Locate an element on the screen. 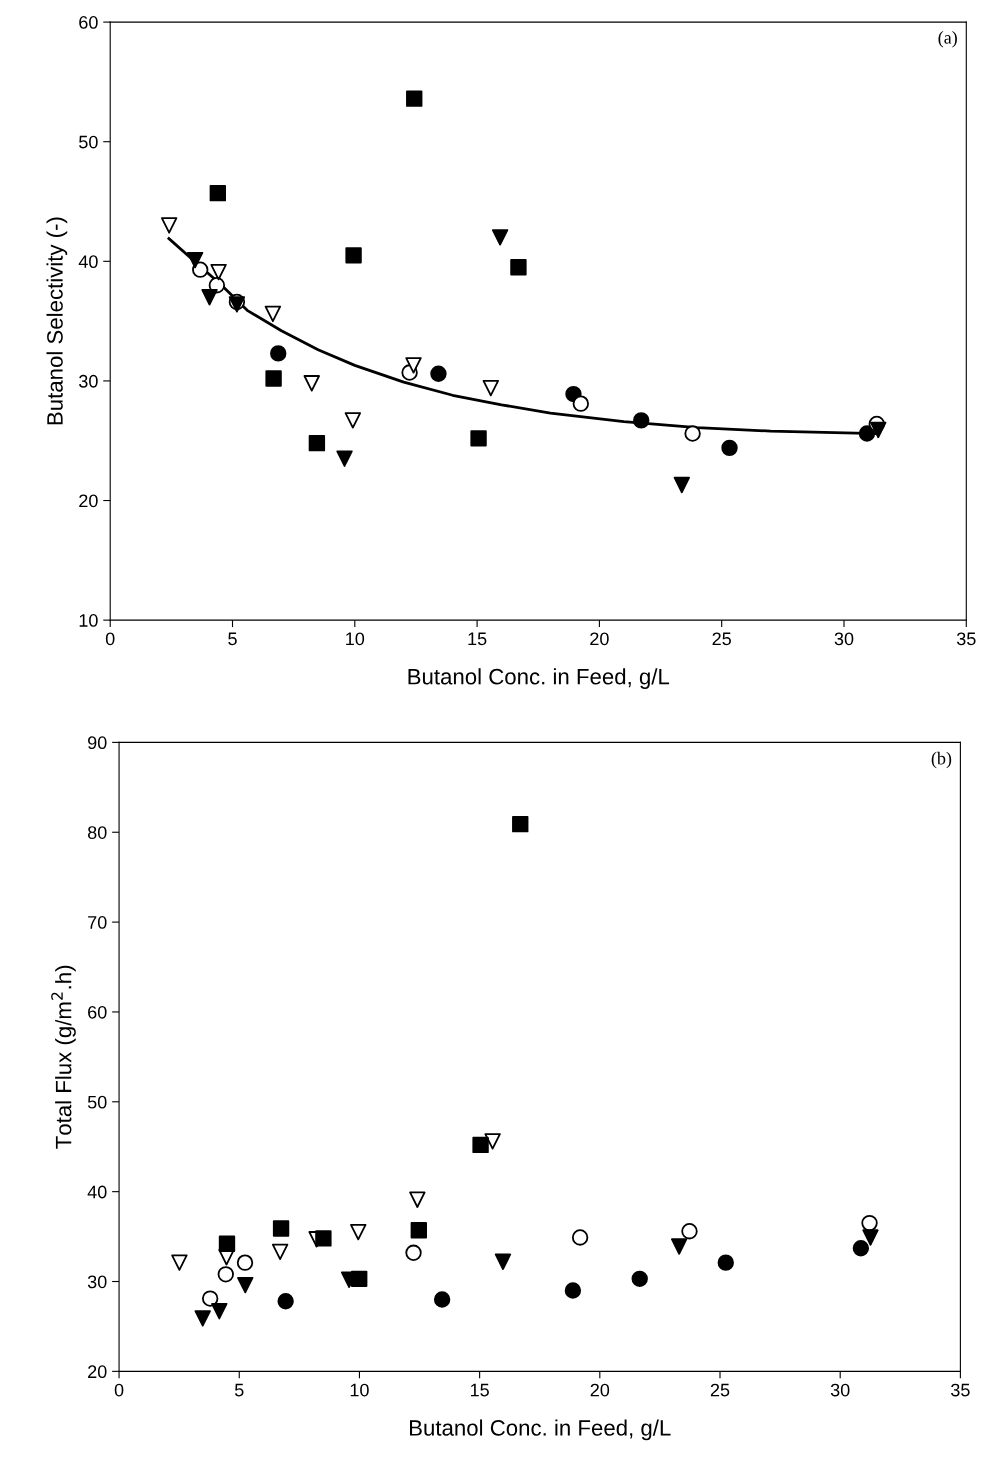  y-axis-title: Total Flux (g/m$^{2}$.h) is located at coordinates (63, 1057).